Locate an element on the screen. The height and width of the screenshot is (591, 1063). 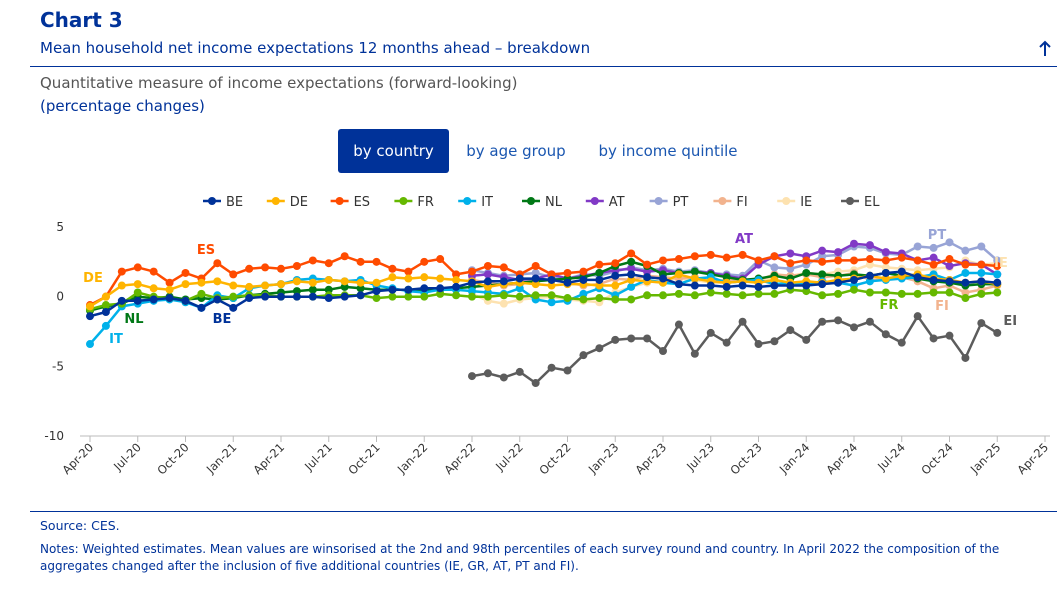
x-tick-label: Apr-24 is located at coordinates (841, 458).